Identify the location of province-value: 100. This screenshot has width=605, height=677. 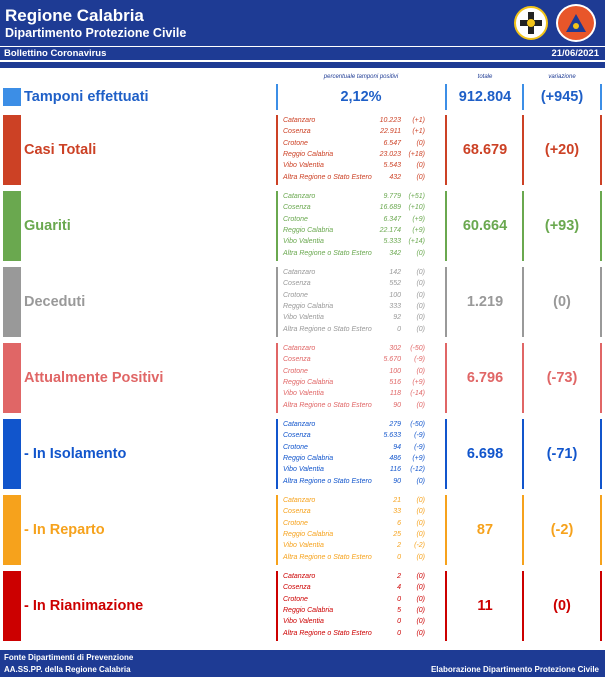
(395, 371).